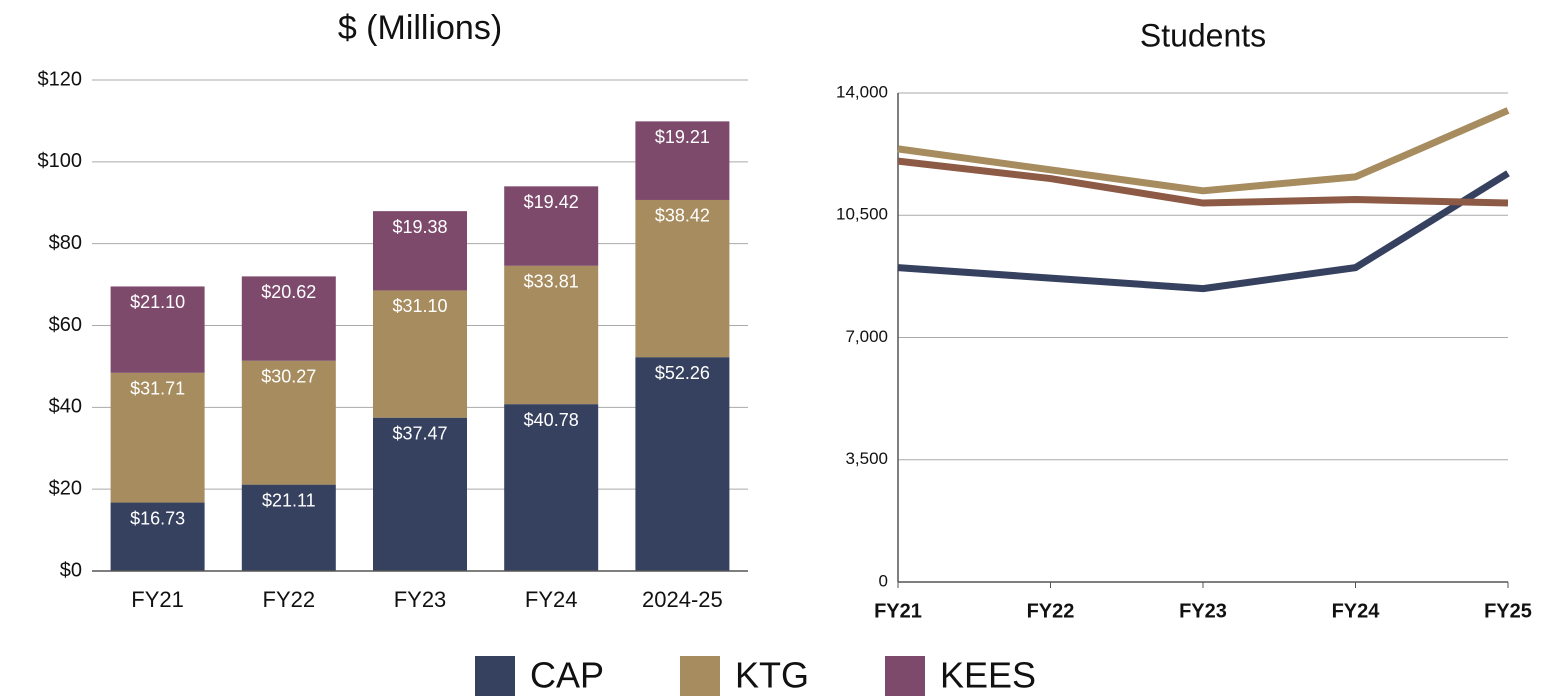 This screenshot has width=1553, height=697. I want to click on data-label: $38.42, so click(682, 216).